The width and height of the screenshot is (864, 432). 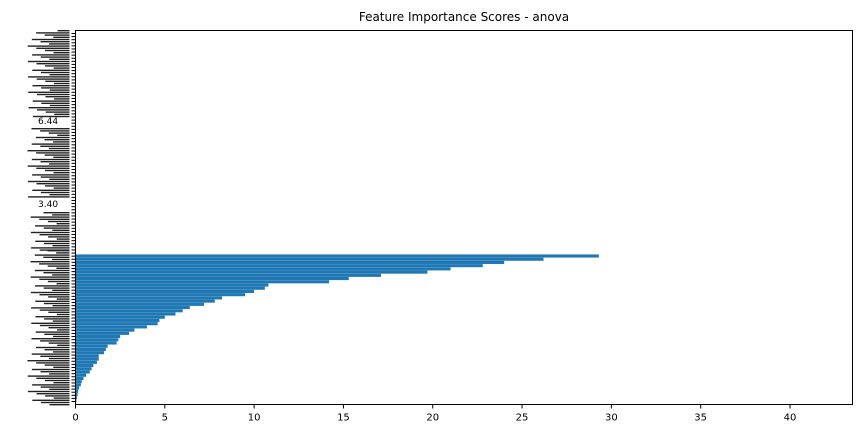 I want to click on x-tick-label: 10, so click(x=254, y=418).